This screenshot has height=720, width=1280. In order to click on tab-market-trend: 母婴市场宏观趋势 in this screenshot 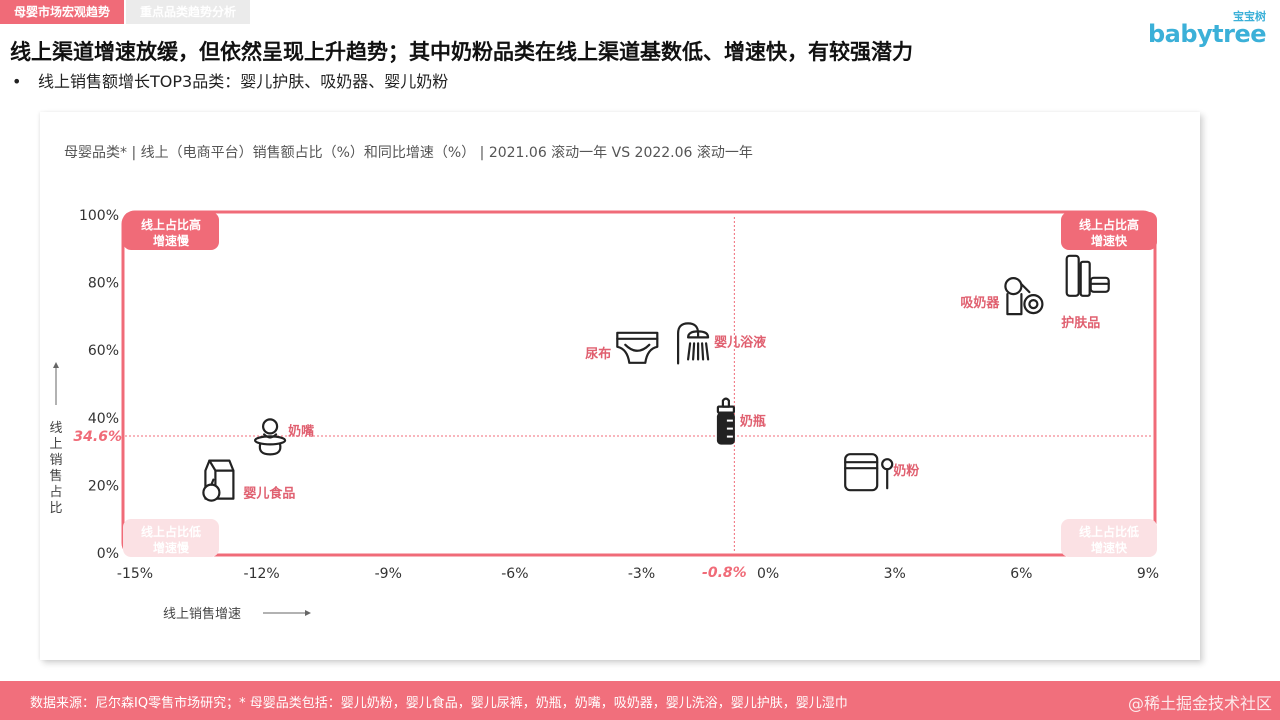, I will do `click(62, 12)`.